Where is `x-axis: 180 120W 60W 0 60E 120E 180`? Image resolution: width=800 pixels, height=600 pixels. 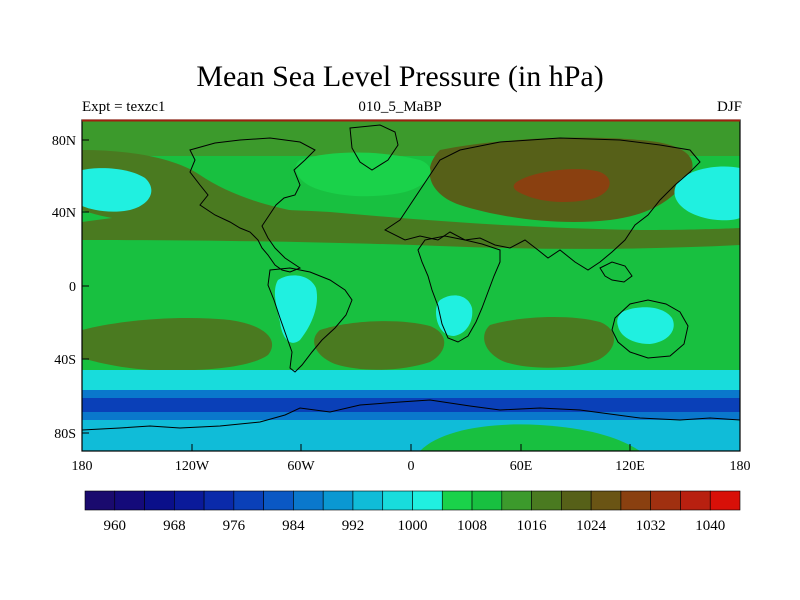
x-axis: 180 120W 60W 0 60E 120E 180 is located at coordinates (411, 459).